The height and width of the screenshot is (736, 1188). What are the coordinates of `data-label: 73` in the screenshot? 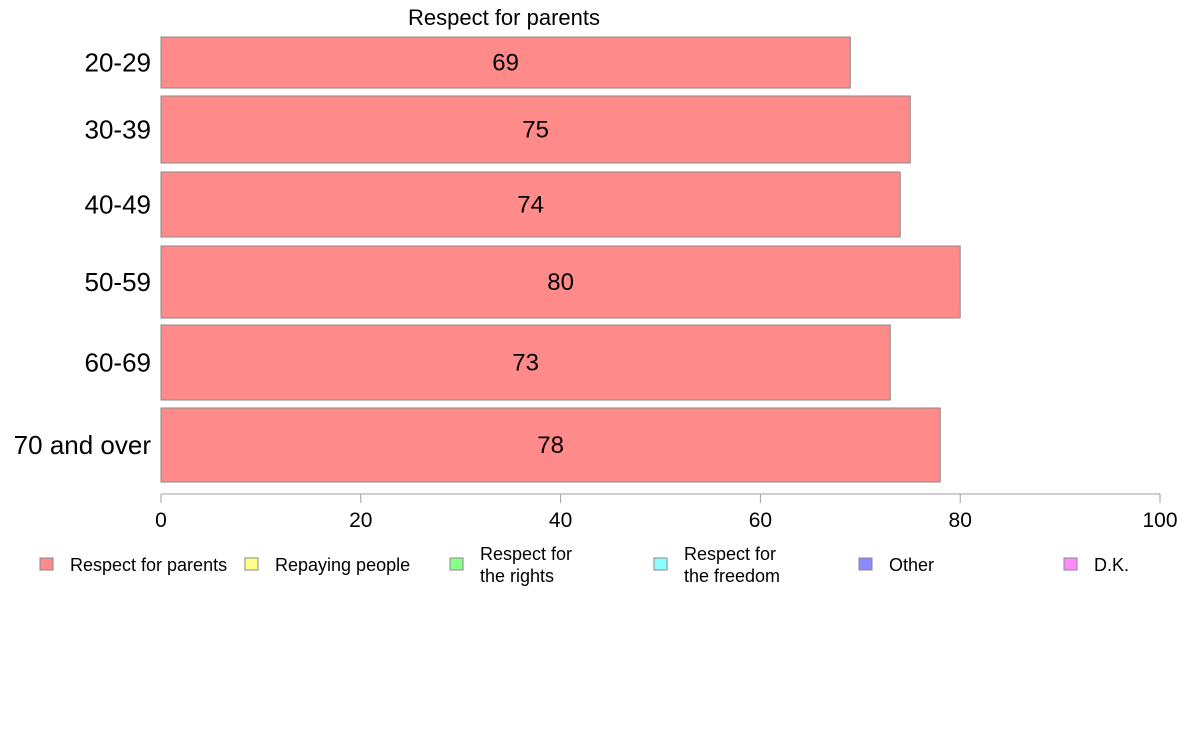 It's located at (525, 363).